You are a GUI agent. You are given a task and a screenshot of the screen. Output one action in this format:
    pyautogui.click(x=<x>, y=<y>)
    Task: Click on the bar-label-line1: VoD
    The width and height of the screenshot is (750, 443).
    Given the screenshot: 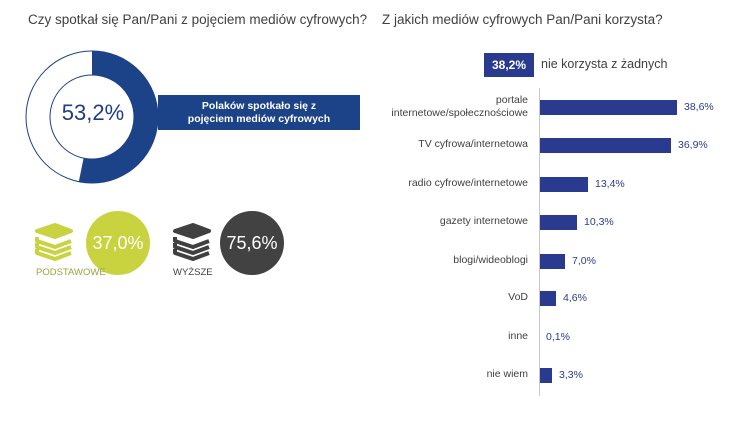 What is the action you would take?
    pyautogui.click(x=518, y=297)
    